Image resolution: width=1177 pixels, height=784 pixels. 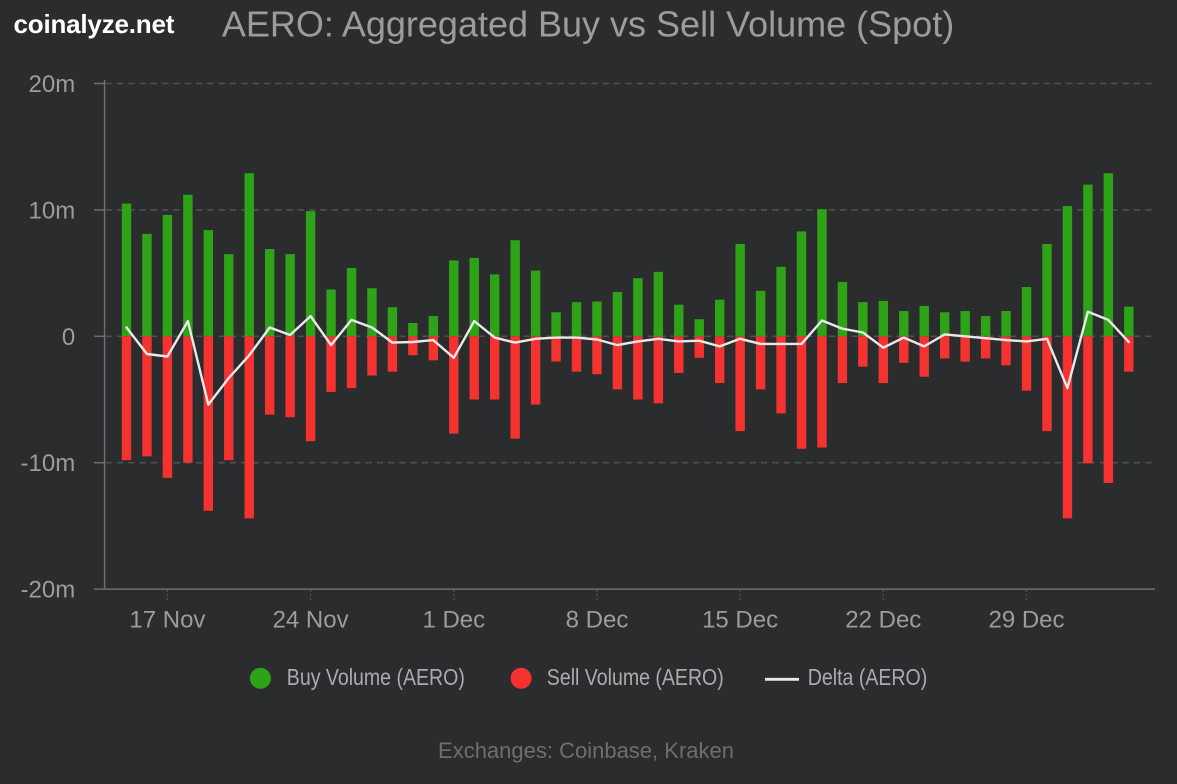 What do you see at coordinates (311, 620) in the screenshot?
I see `svg-text: 24 Nov` at bounding box center [311, 620].